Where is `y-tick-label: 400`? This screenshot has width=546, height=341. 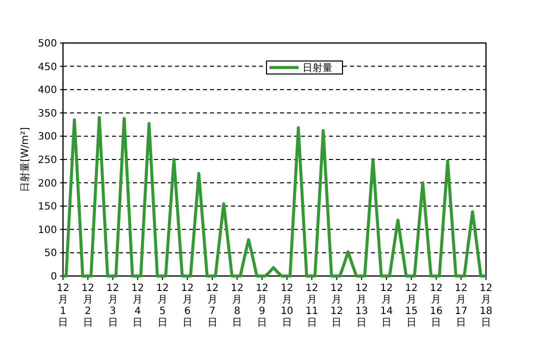 y-tick-label: 400 is located at coordinates (47, 90).